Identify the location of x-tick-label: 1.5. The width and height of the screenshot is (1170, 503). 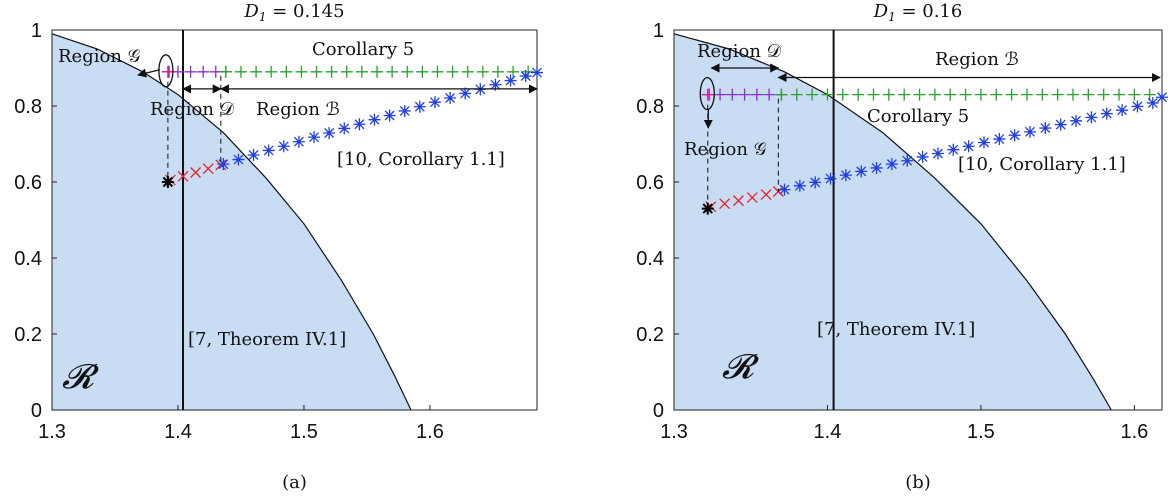
(981, 432).